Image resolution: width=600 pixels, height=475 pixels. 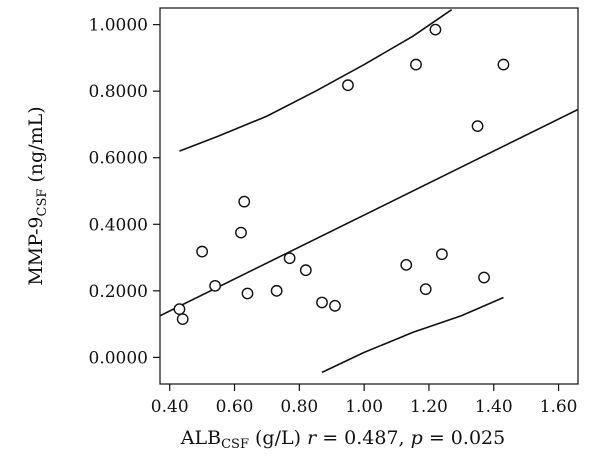 I want to click on x-tick-label: 0.80, so click(x=299, y=407).